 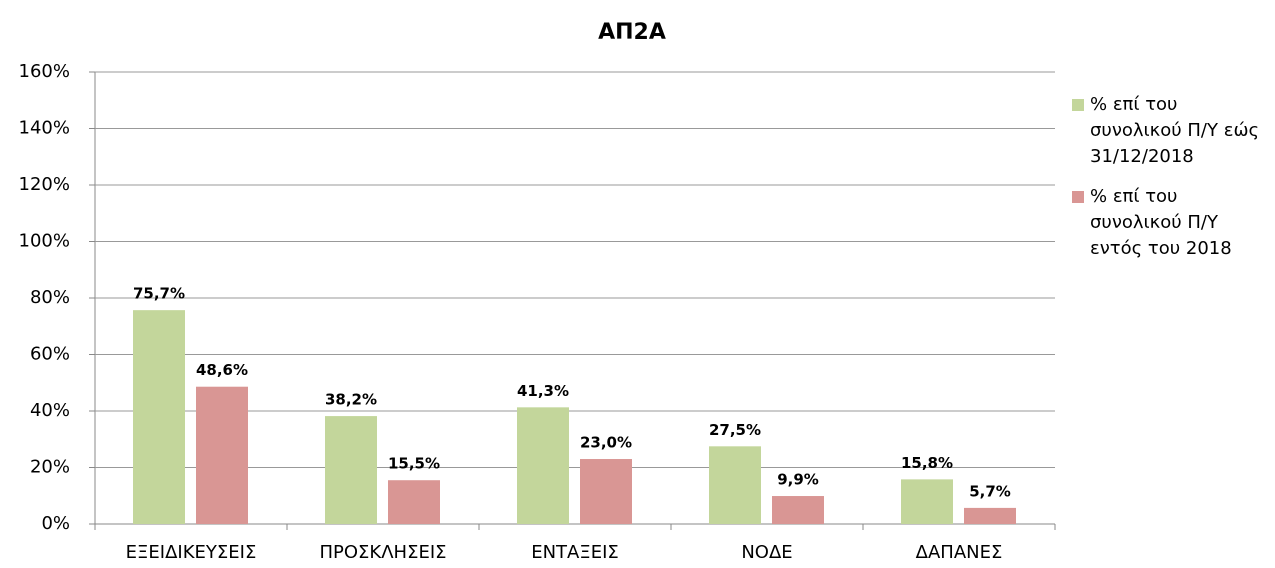 What do you see at coordinates (191, 552) in the screenshot?
I see `x-tick-label: ΕΞΕΙΔΙΚΕΥΣΕΙΣ` at bounding box center [191, 552].